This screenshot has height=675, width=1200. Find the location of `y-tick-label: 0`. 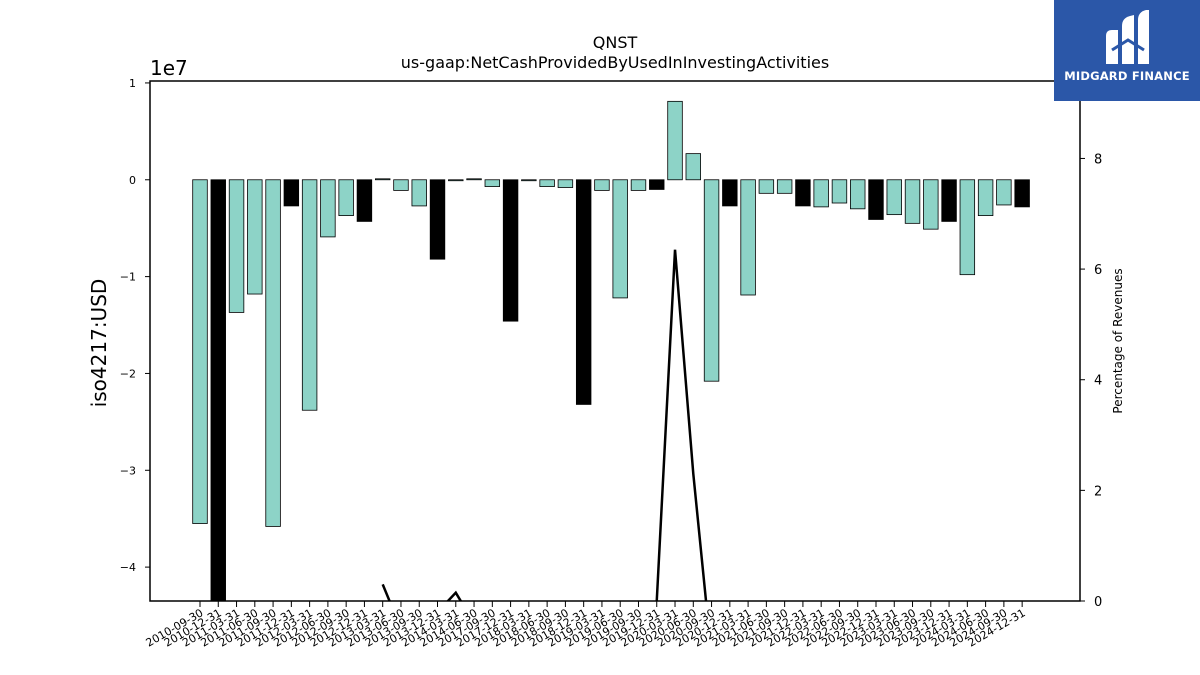

y-tick-label: 0 is located at coordinates (132, 180).